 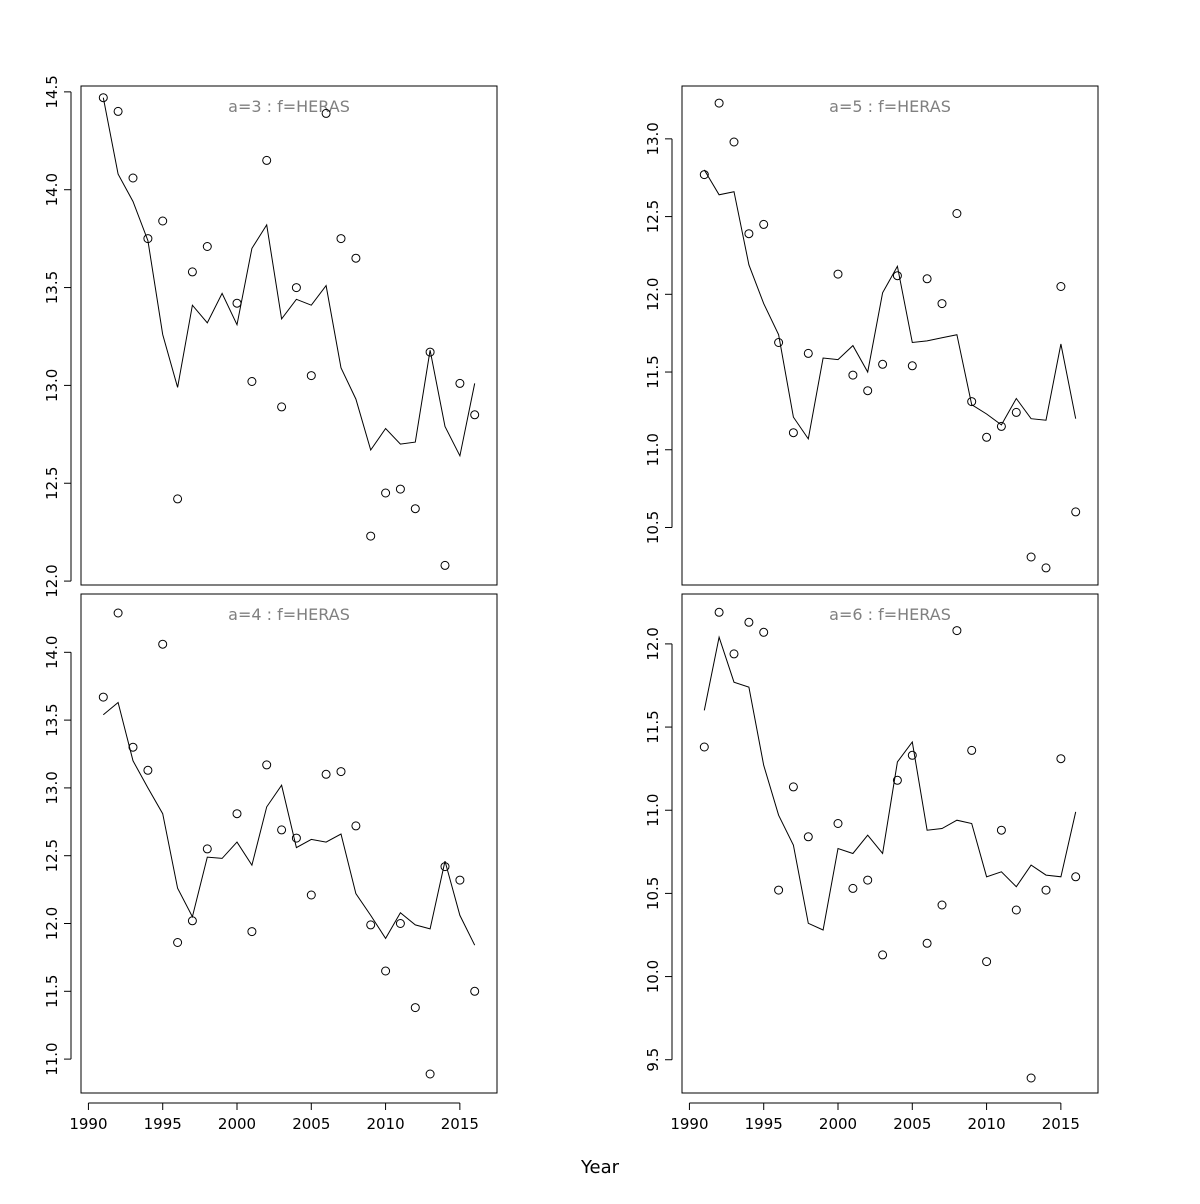 I want to click on x-tick-label: 1990, so click(x=689, y=1124).